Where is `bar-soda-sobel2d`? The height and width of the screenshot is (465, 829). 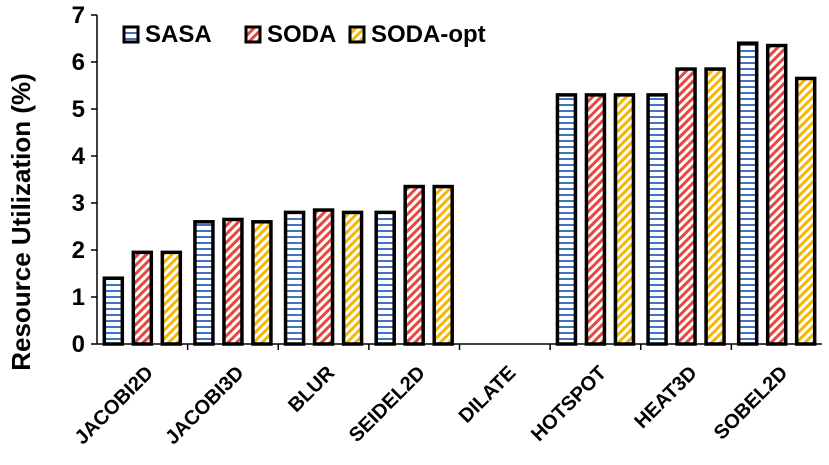 bar-soda-sobel2d is located at coordinates (776, 194).